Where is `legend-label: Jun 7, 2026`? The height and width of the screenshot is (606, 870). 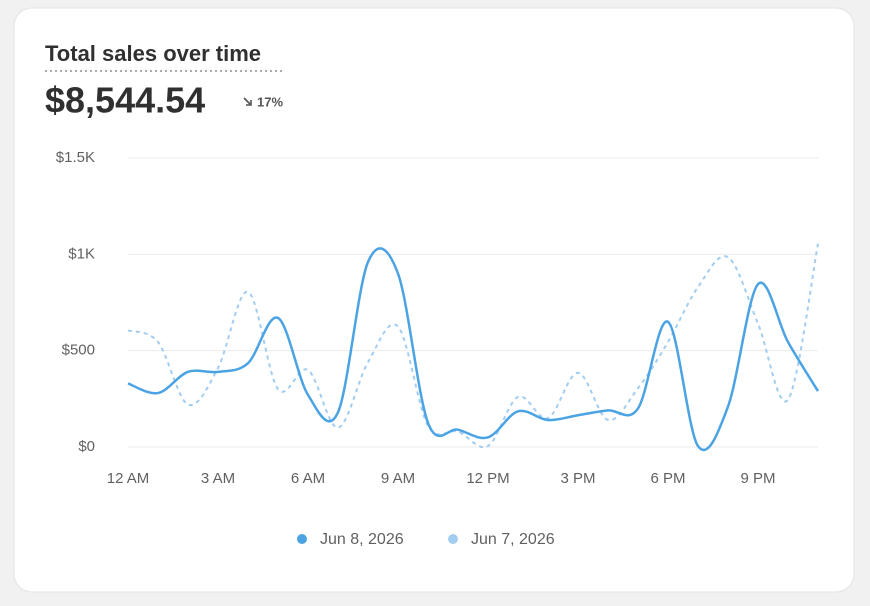
legend-label: Jun 7, 2026 is located at coordinates (513, 539).